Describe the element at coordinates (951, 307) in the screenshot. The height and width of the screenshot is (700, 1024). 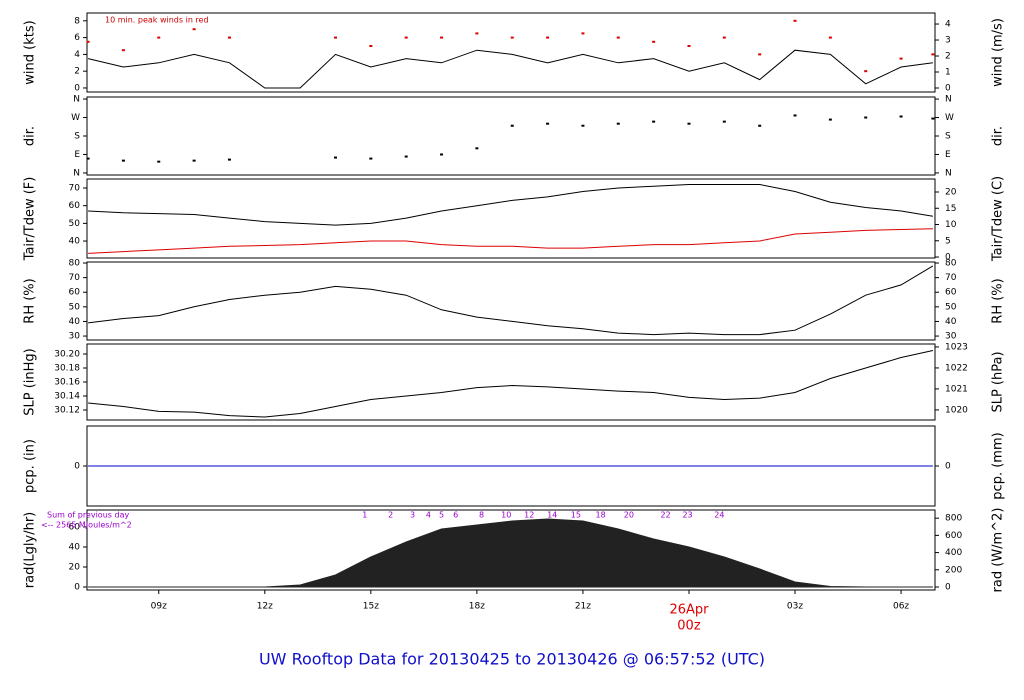
I see `y2-tick-label: 50` at that location.